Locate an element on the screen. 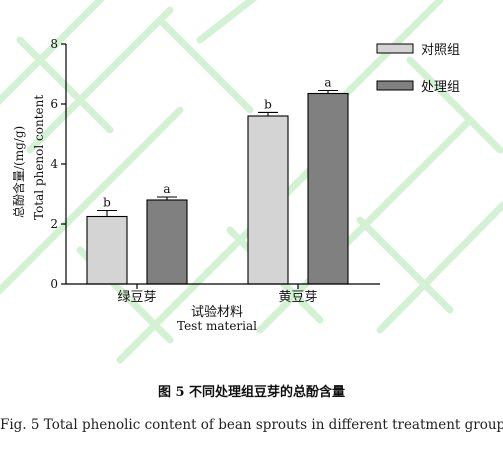 The image size is (503, 456). x-category-labels: 绿豆芽 黄豆芽 is located at coordinates (223, 294).